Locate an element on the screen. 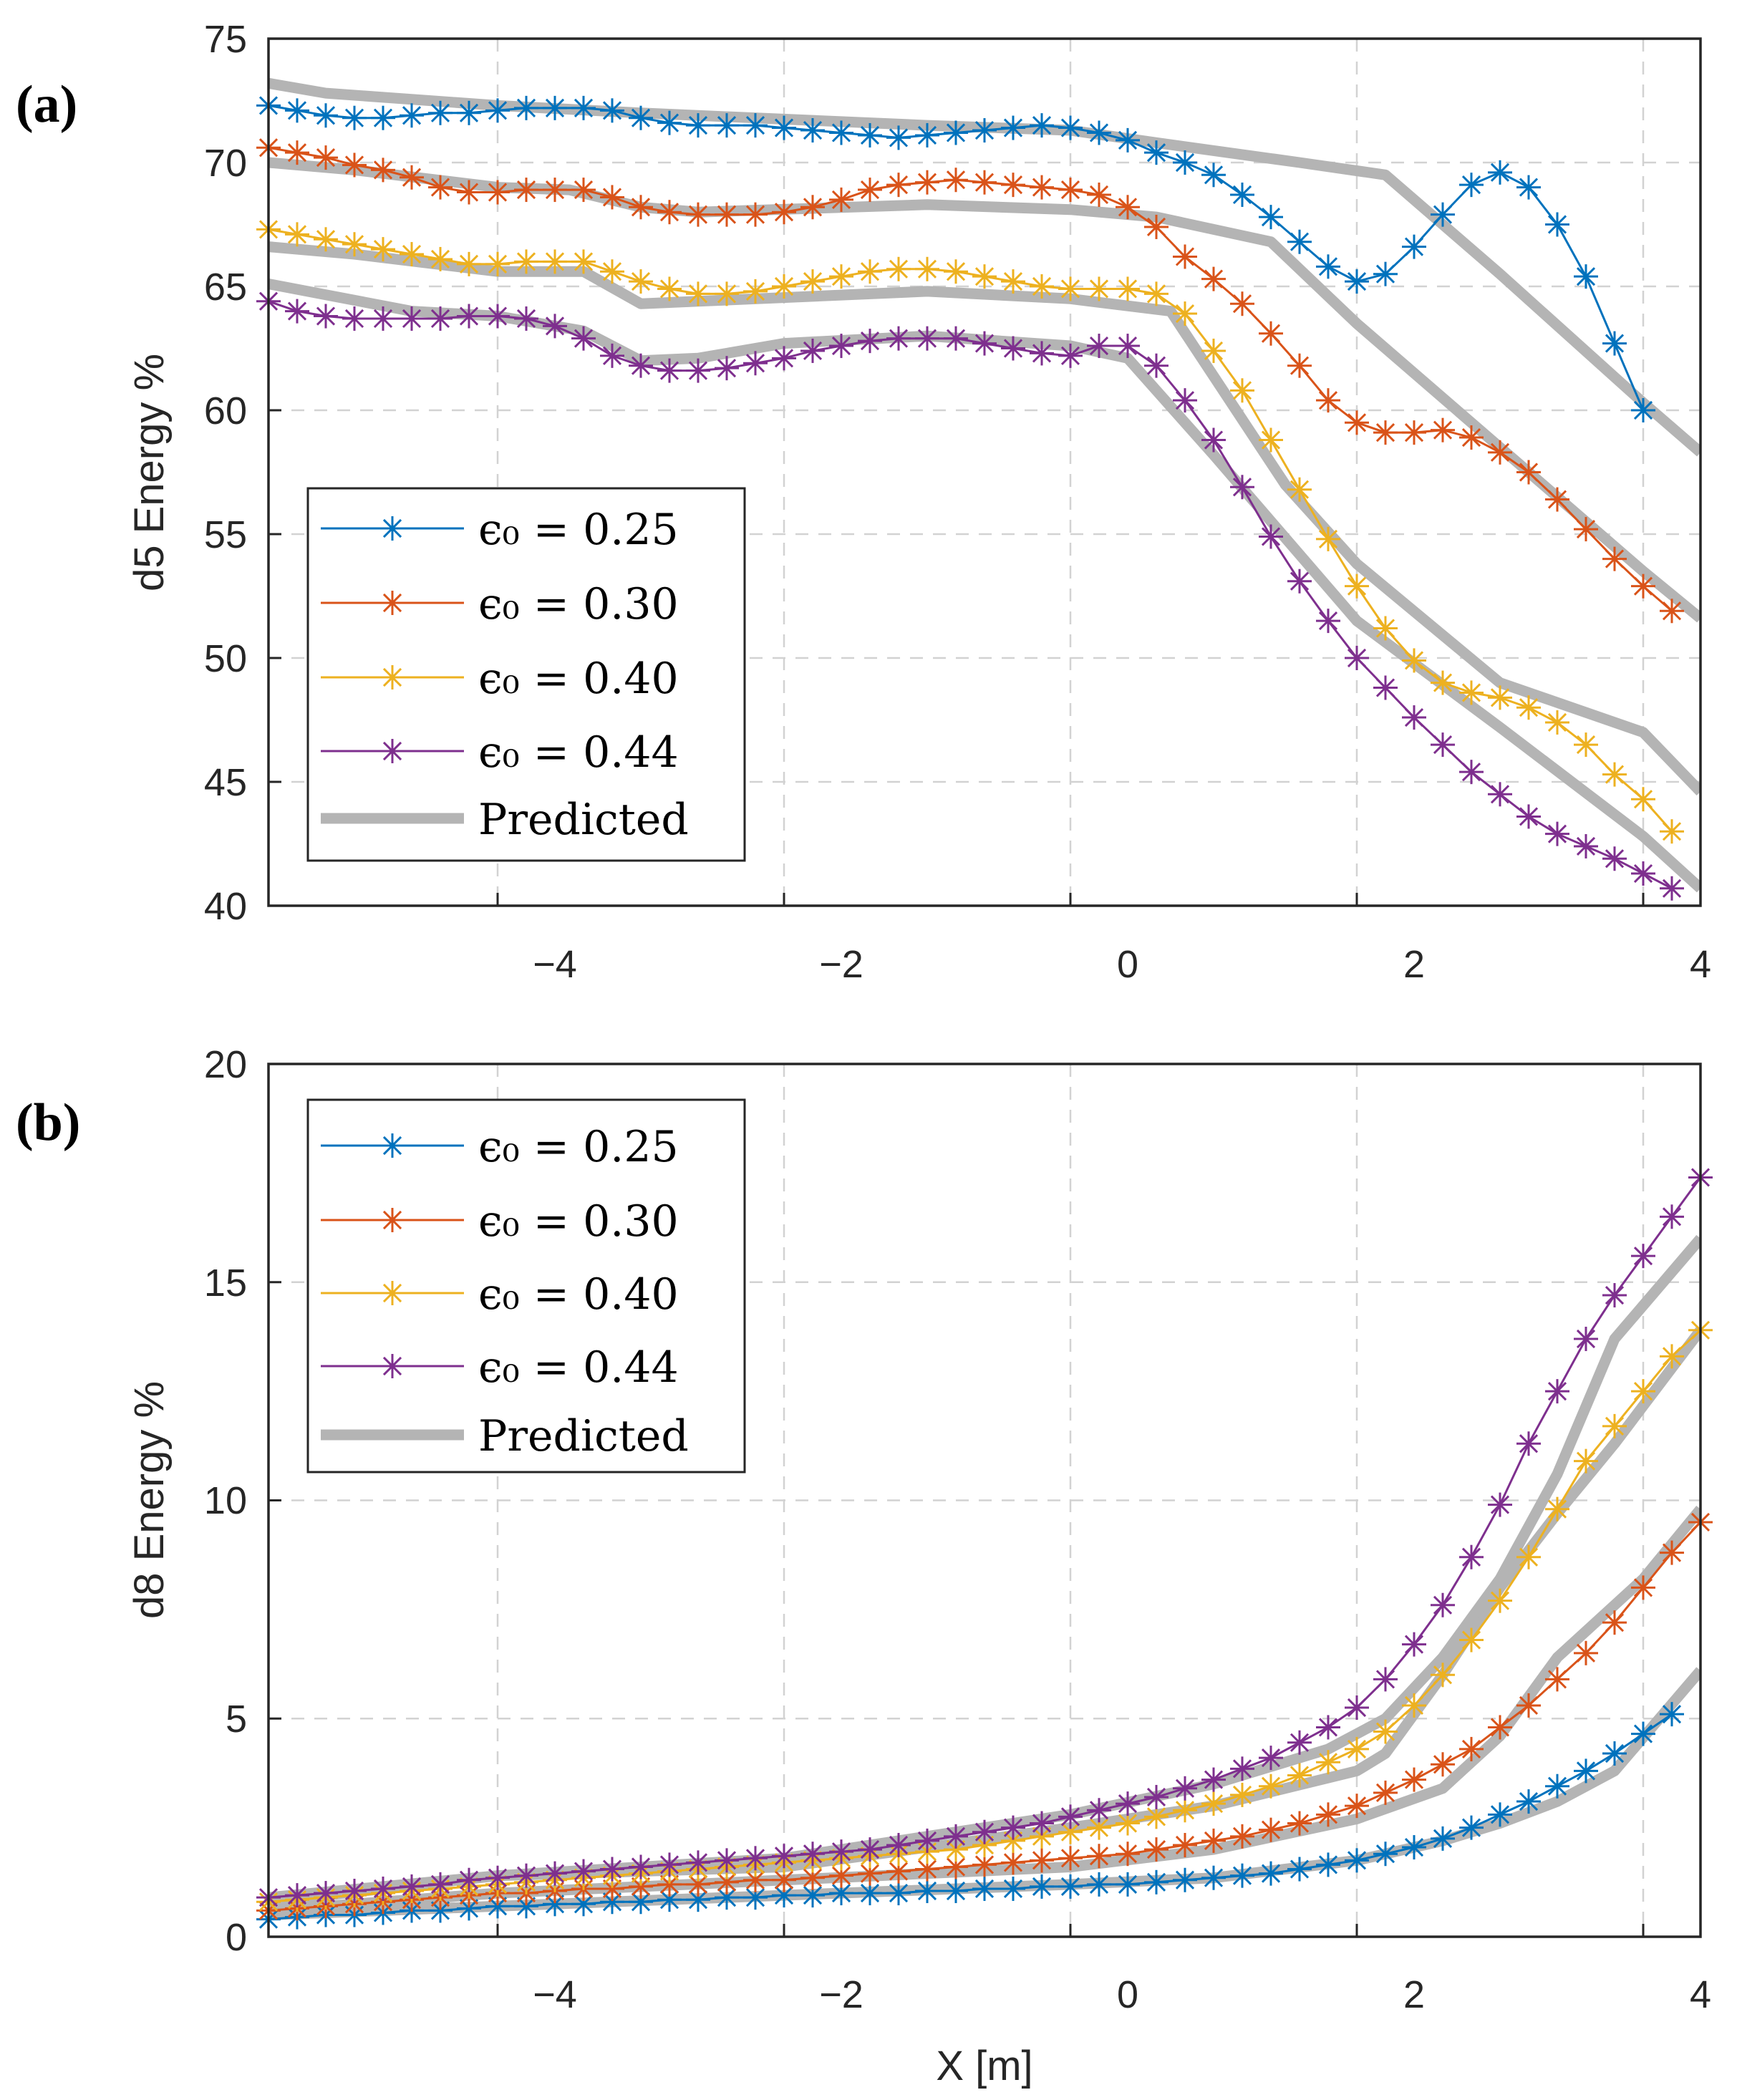 The width and height of the screenshot is (1737, 2100). legend-entry-predicted: Predicted is located at coordinates (505, 1436).